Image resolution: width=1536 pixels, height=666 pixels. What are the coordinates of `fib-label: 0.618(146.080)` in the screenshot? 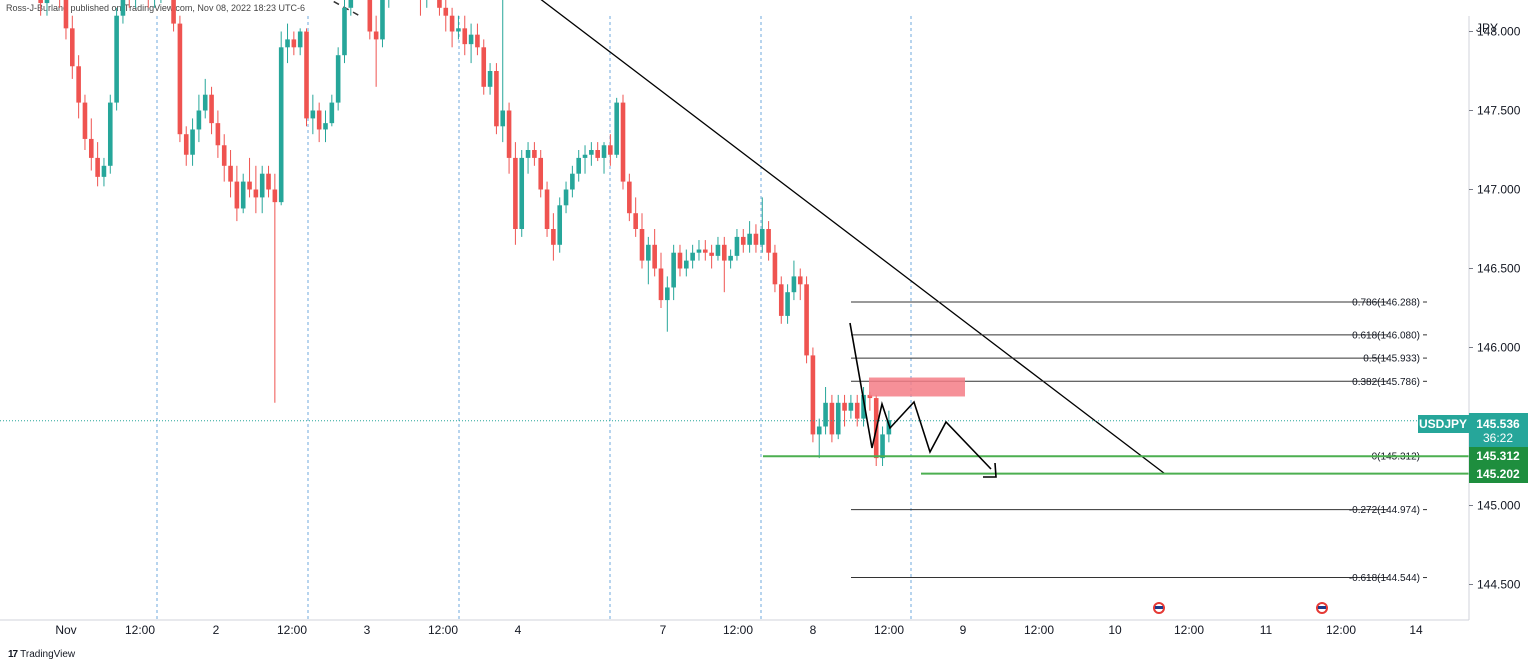 It's located at (1386, 335).